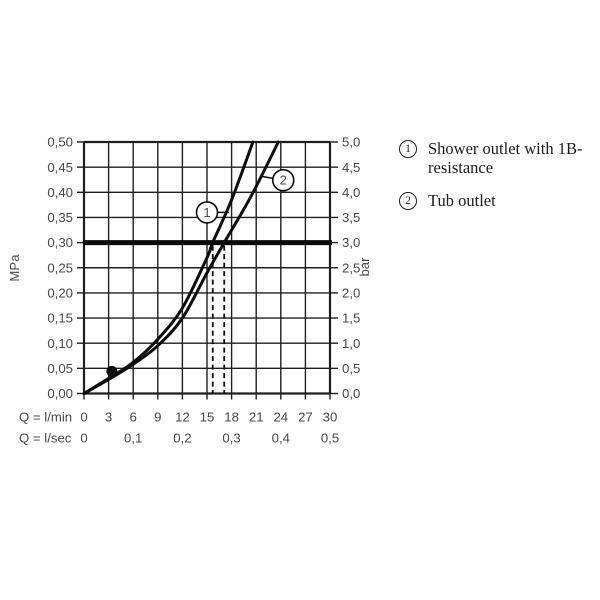 The width and height of the screenshot is (600, 600). Describe the element at coordinates (351, 267) in the screenshot. I see `ytick-right-label: 2,5` at that location.